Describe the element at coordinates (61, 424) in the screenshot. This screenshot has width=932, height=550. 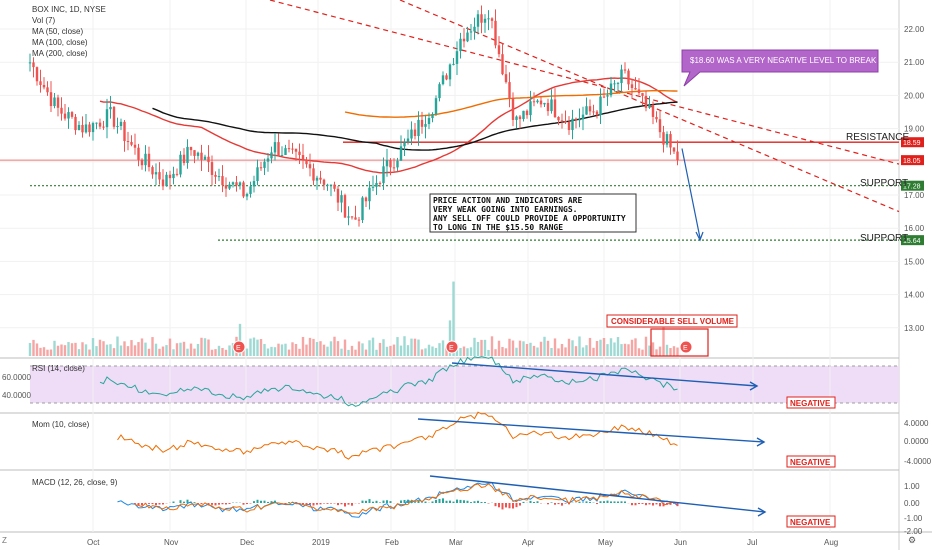
I see `mom-title: Mom (10, close)` at that location.